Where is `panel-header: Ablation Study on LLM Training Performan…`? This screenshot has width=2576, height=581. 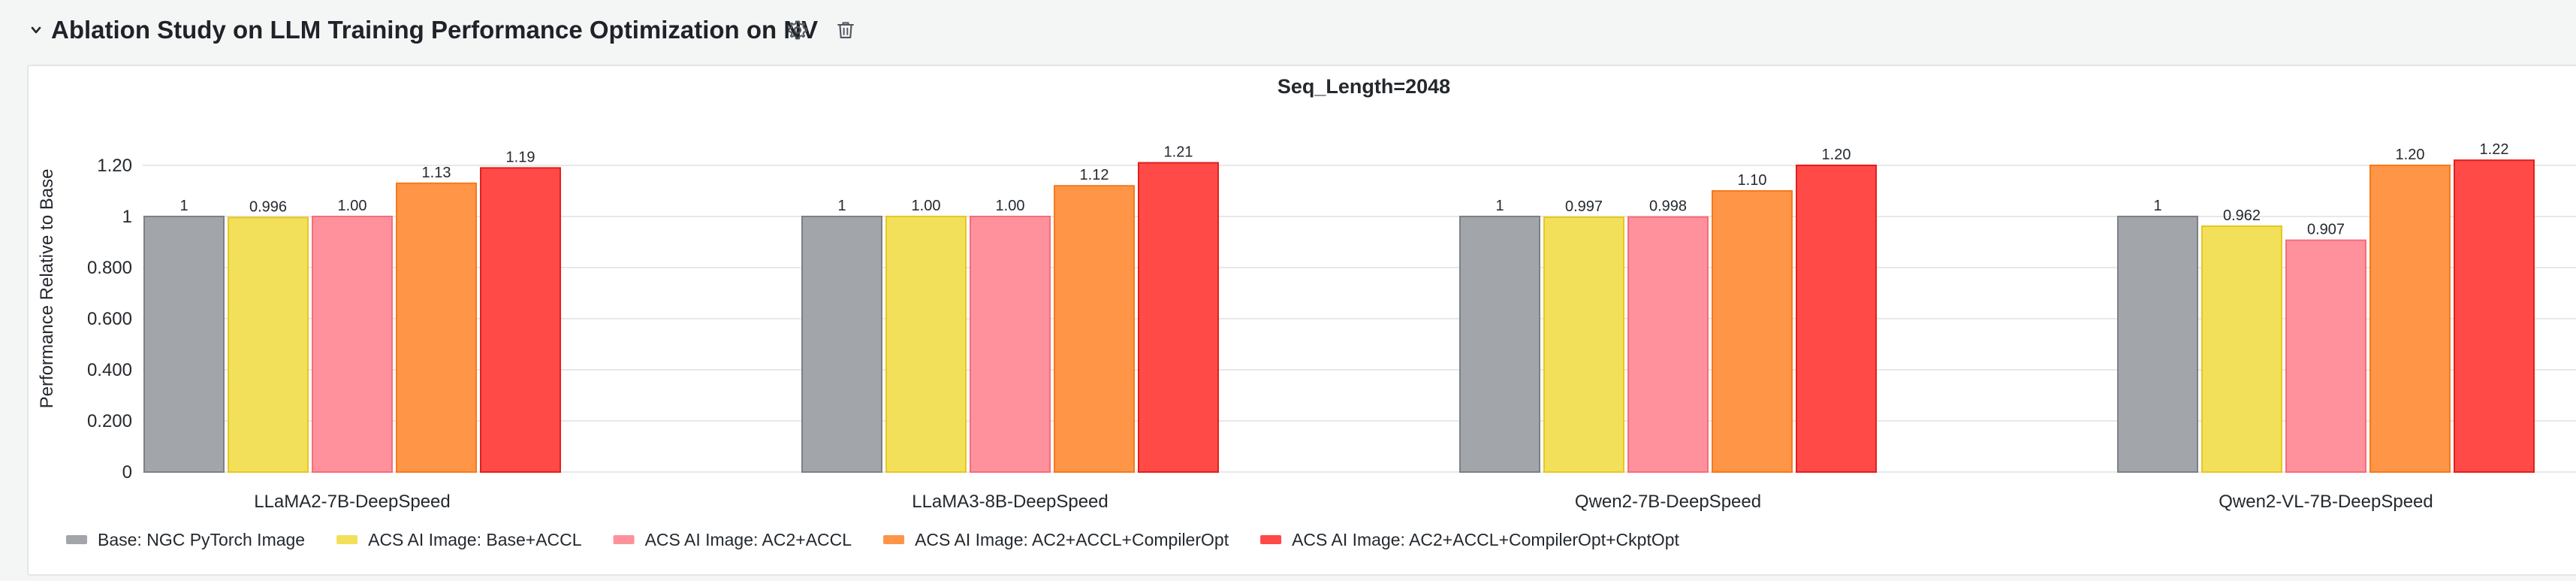
panel-header: Ablation Study on LLM Training Performan… is located at coordinates (1288, 30).